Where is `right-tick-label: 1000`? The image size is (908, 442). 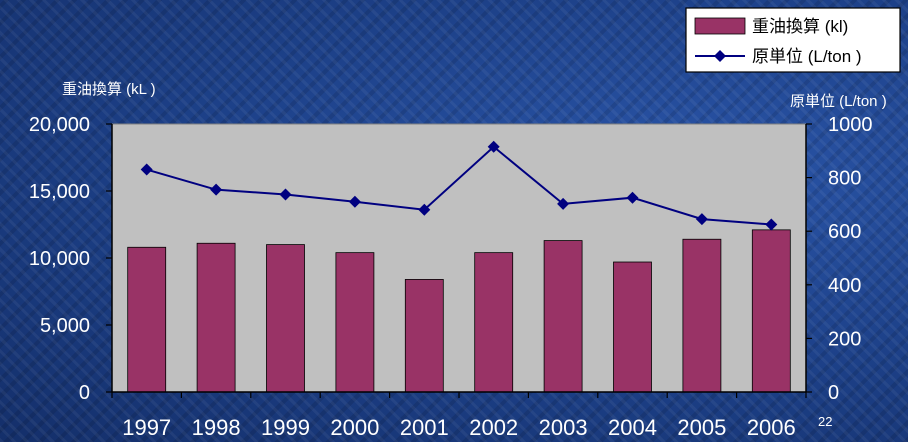
right-tick-label: 1000 is located at coordinates (850, 125).